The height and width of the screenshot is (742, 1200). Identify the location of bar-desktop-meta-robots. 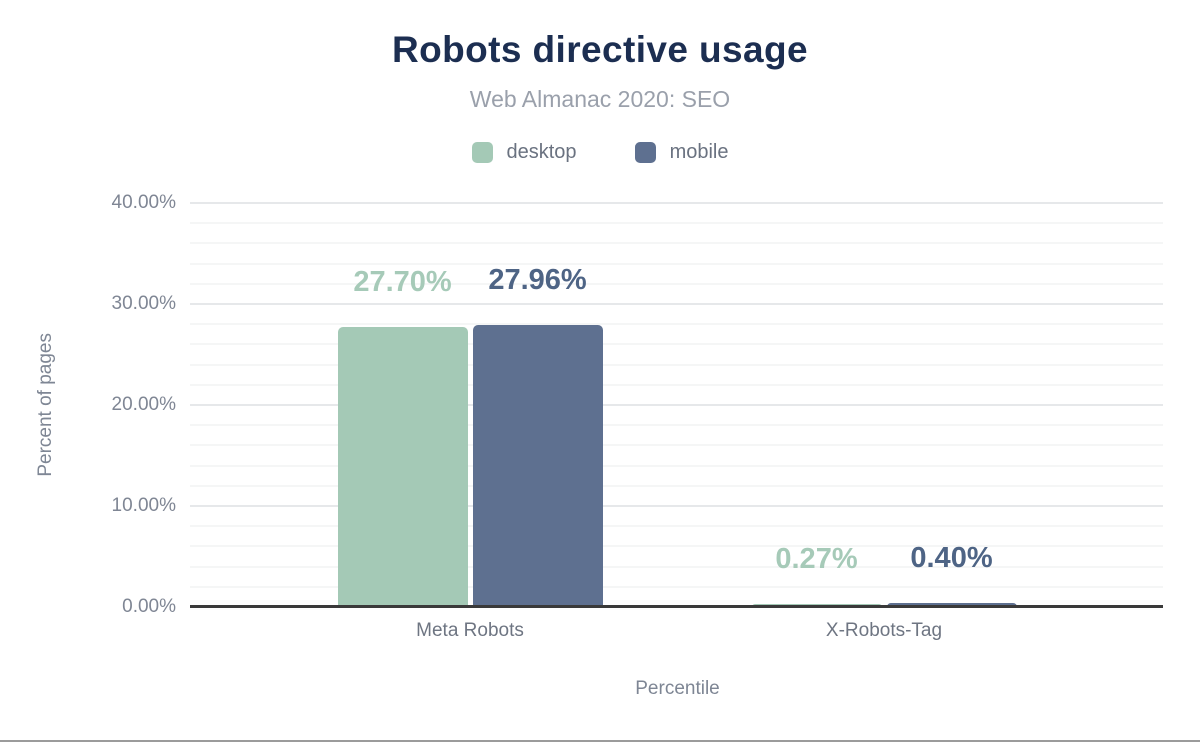
(402, 467).